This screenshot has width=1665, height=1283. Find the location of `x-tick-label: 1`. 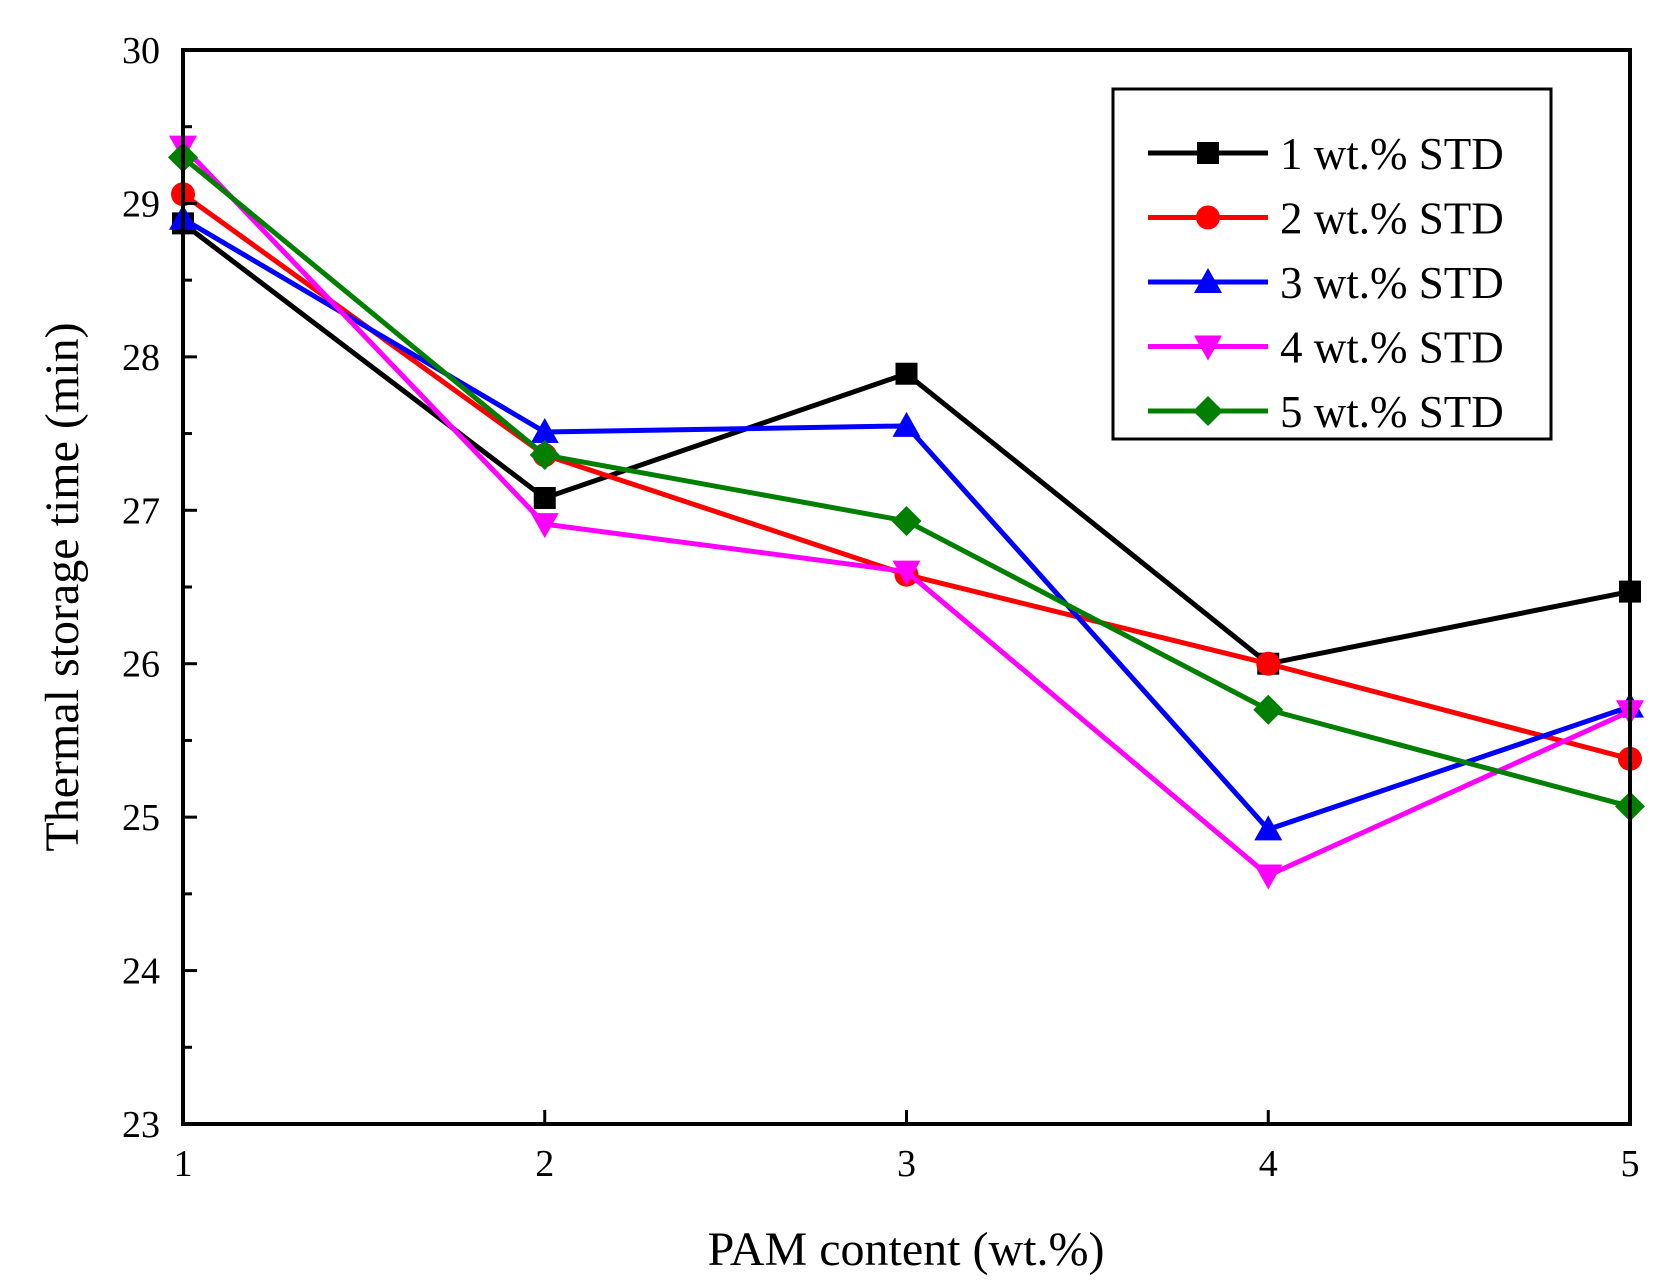

x-tick-label: 1 is located at coordinates (183, 1164).